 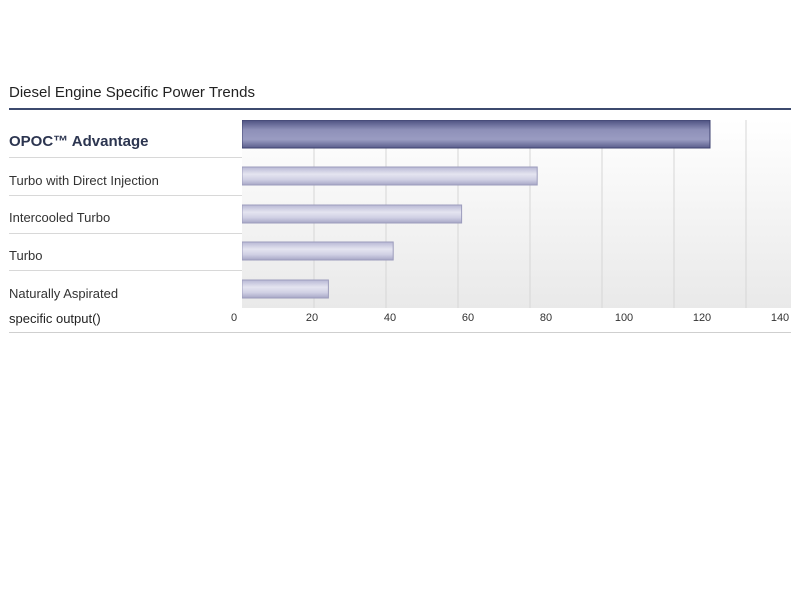 What do you see at coordinates (624, 318) in the screenshot?
I see `x-tick-label-5: 100` at bounding box center [624, 318].